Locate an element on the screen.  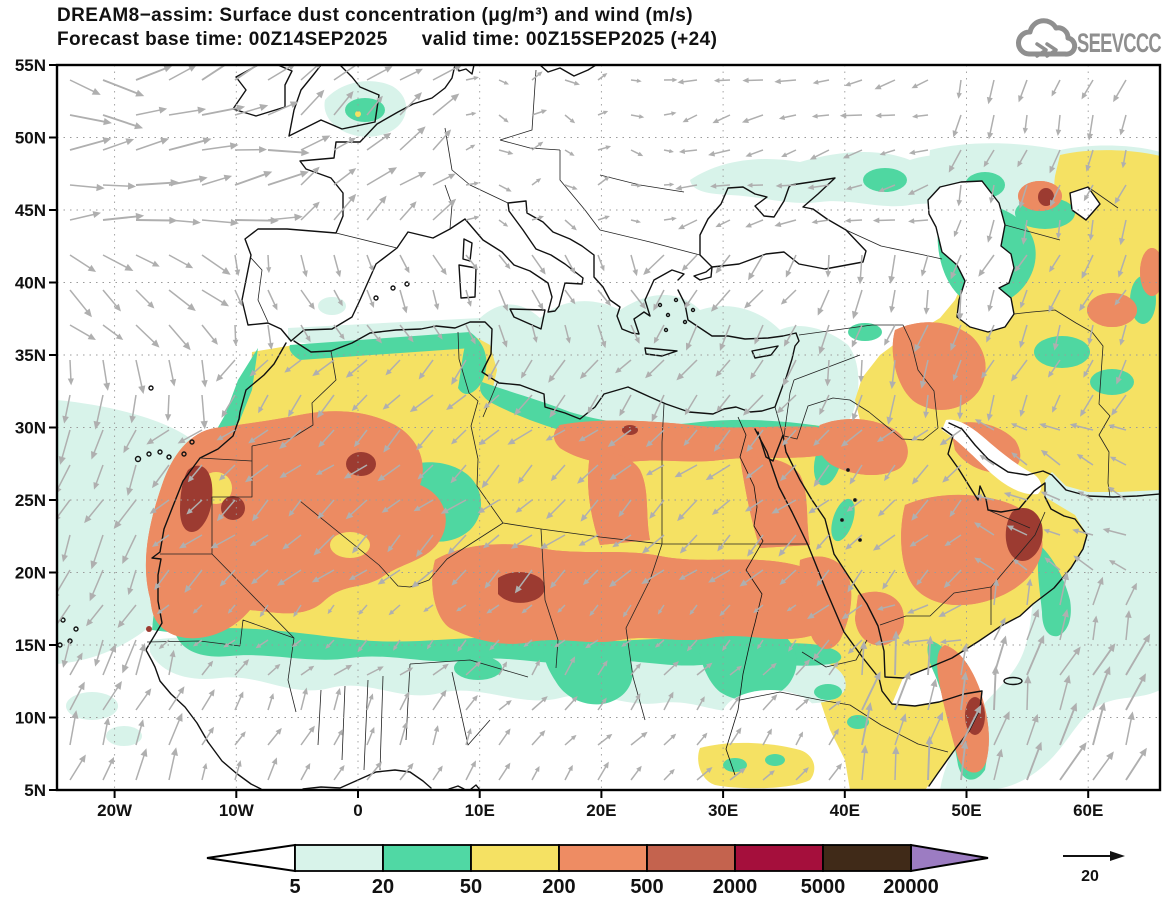
colorbar-tick-label: 20 is located at coordinates (383, 887).